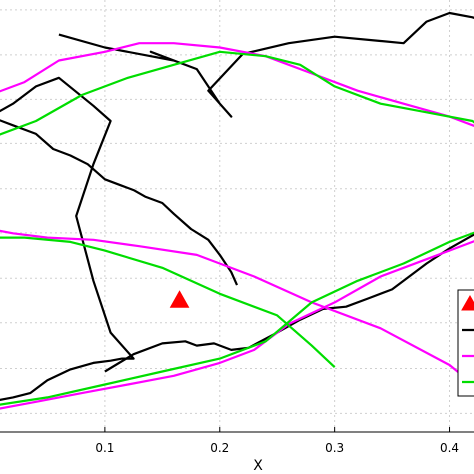 This screenshot has height=474, width=474. I want to click on x-ticks: 0.1 0.2 0.3 0.4, so click(277, 441).